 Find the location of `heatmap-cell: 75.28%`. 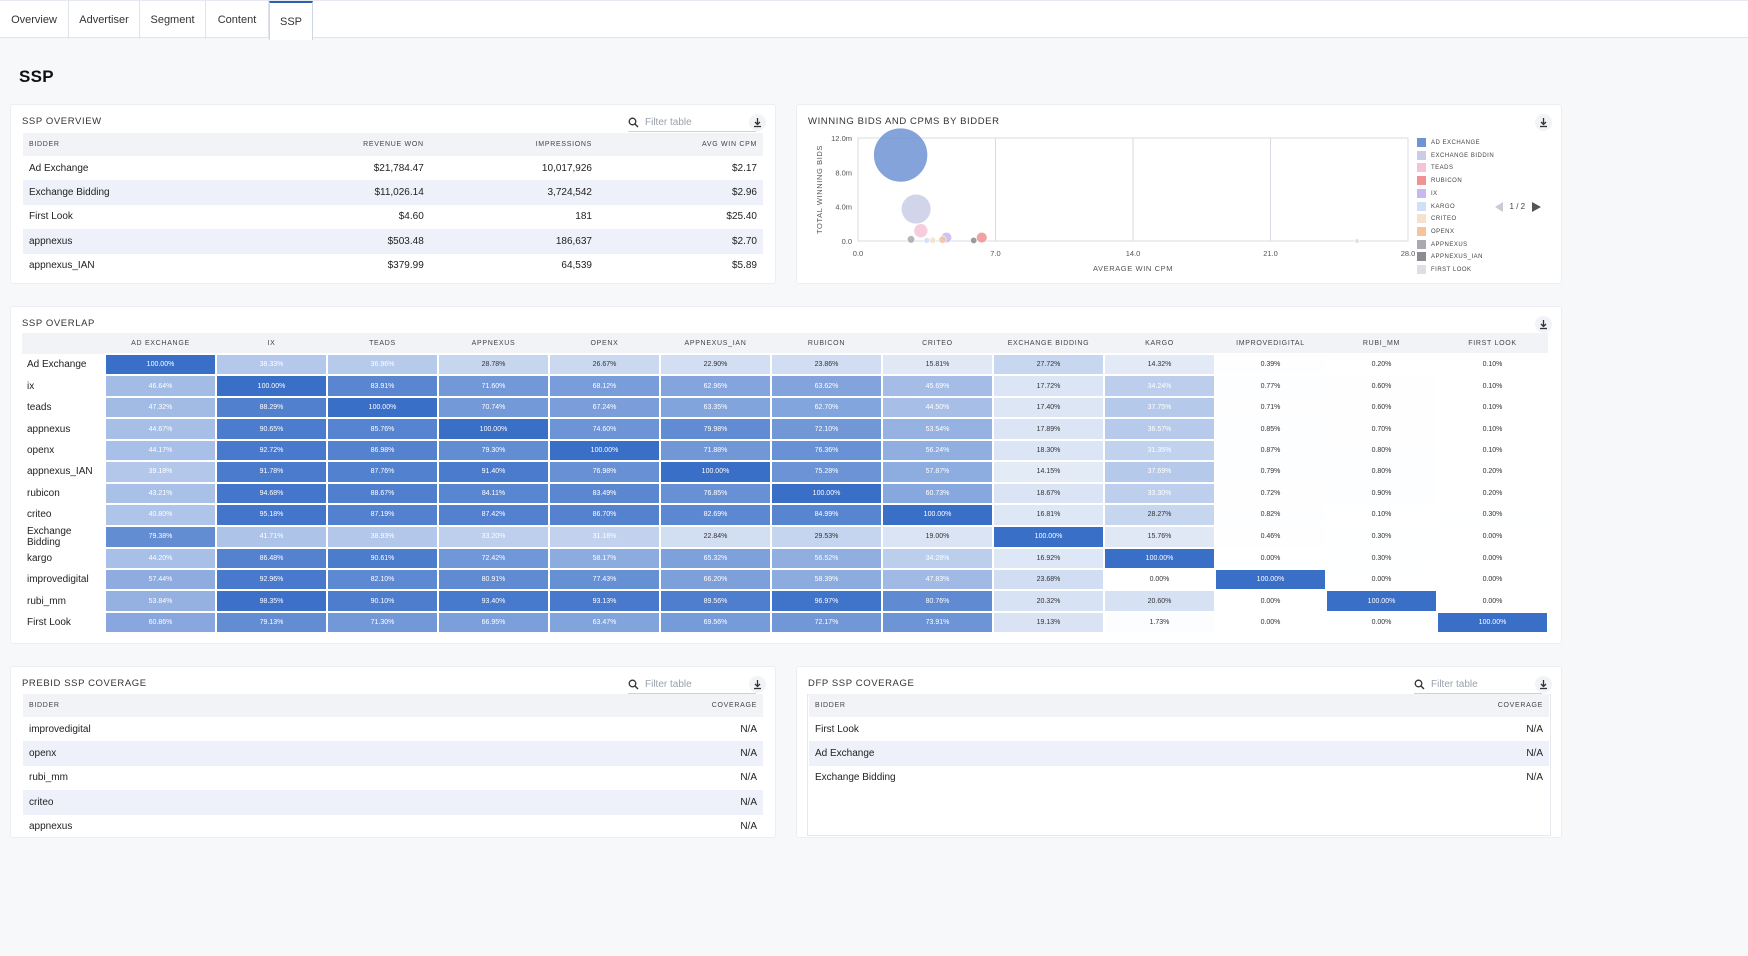

heatmap-cell: 75.28% is located at coordinates (826, 472).